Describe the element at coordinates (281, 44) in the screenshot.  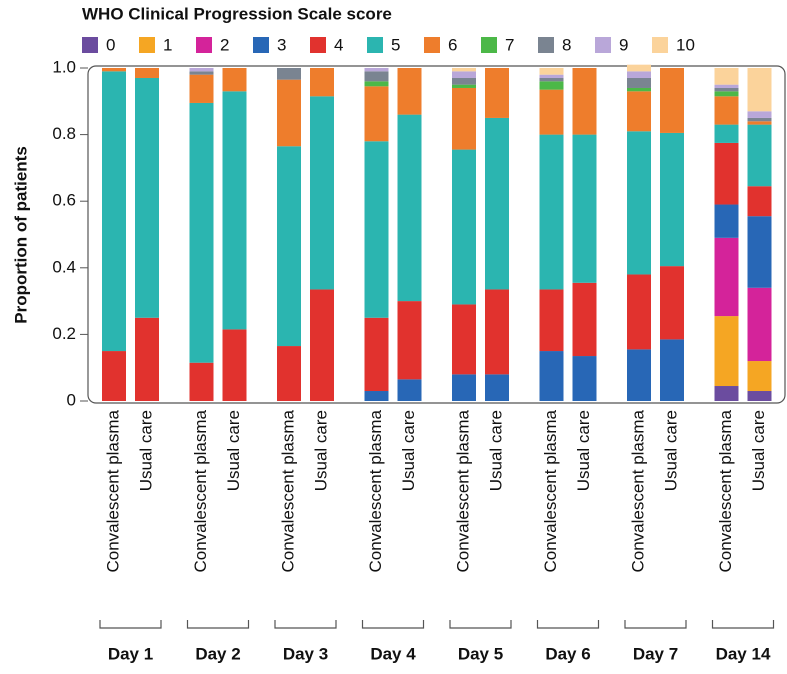
I see `legend-label: 3` at that location.